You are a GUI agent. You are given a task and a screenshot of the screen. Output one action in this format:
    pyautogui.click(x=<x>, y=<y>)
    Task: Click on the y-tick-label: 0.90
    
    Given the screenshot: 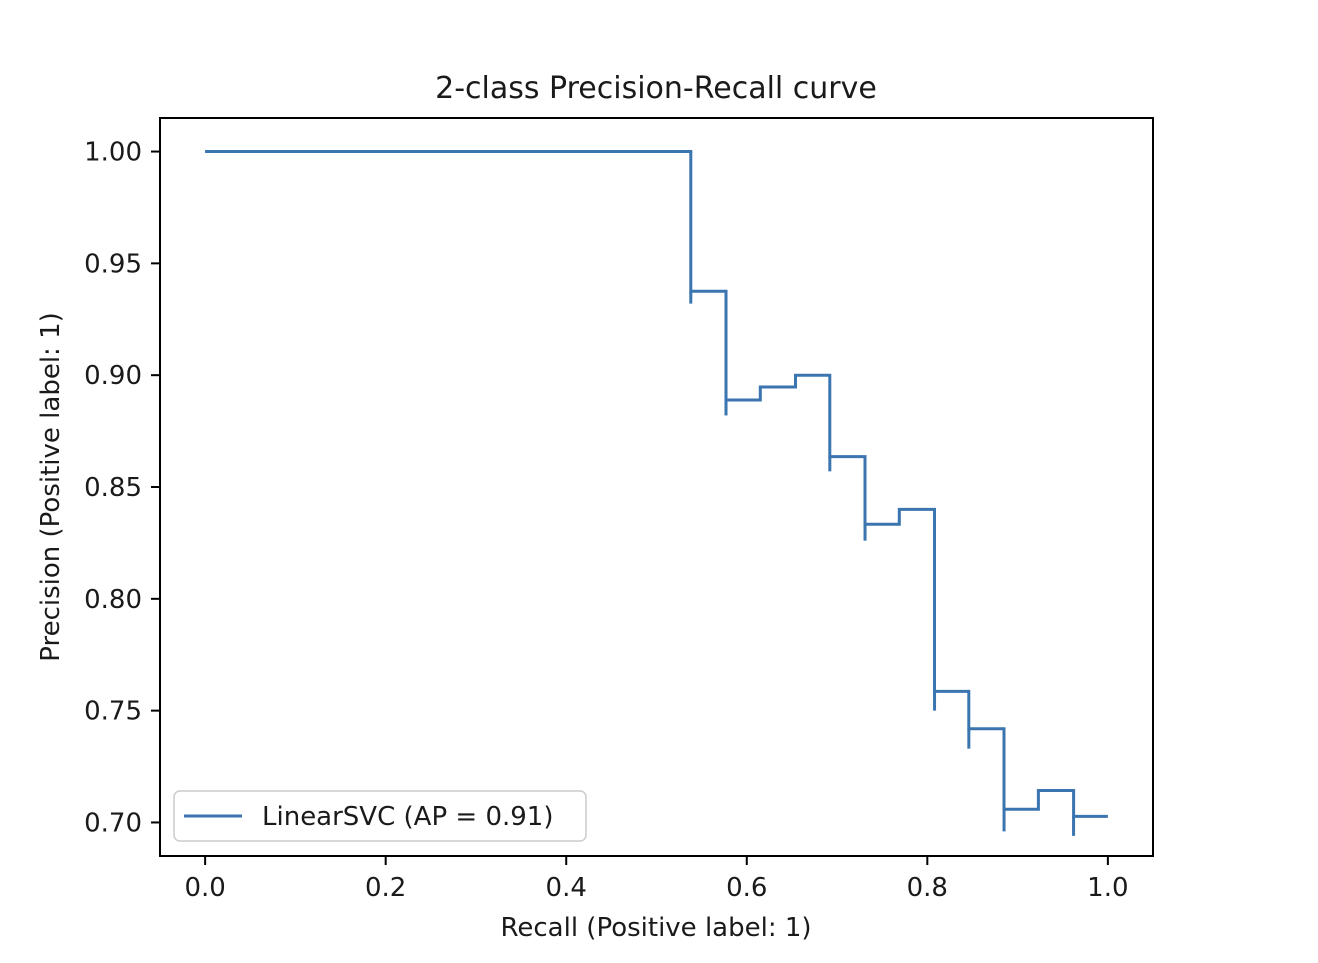 What is the action you would take?
    pyautogui.click(x=113, y=376)
    